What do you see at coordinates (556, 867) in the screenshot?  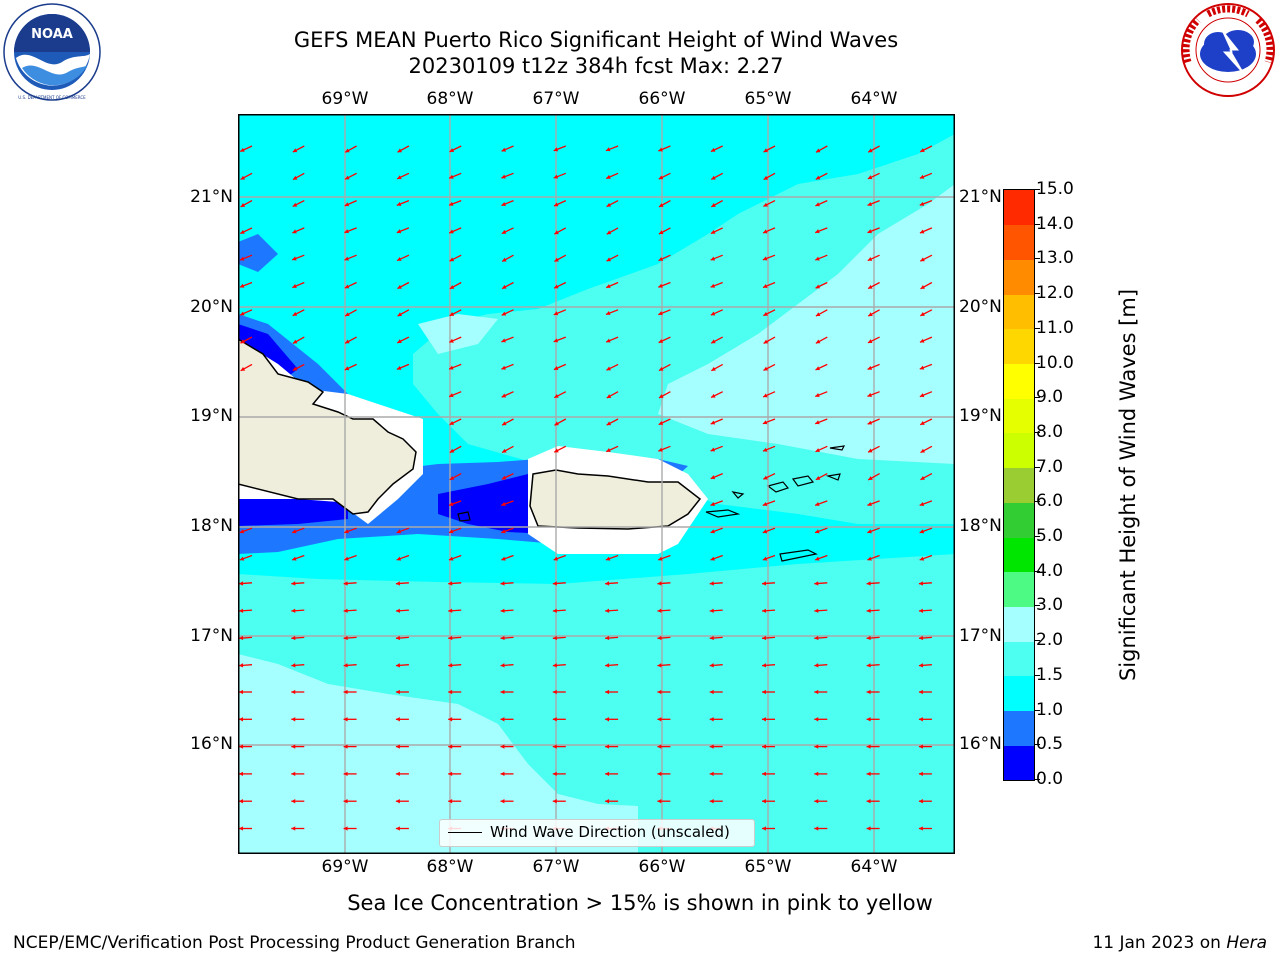 I see `lon-label-bottom: 67°W` at bounding box center [556, 867].